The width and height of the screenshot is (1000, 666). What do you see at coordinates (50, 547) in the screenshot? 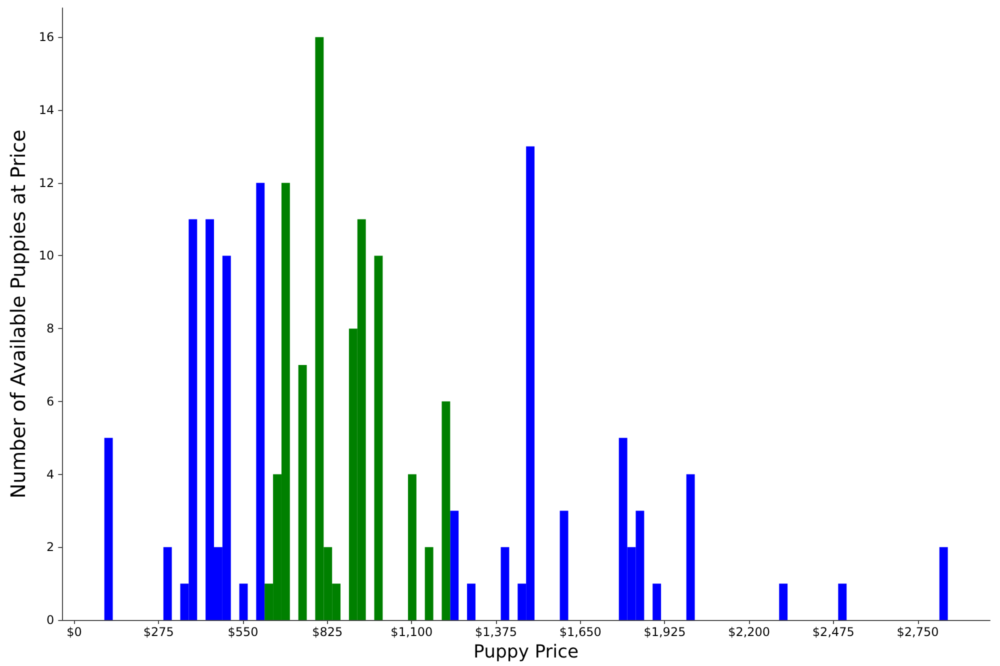
I see `y-tick-label: 2` at bounding box center [50, 547].